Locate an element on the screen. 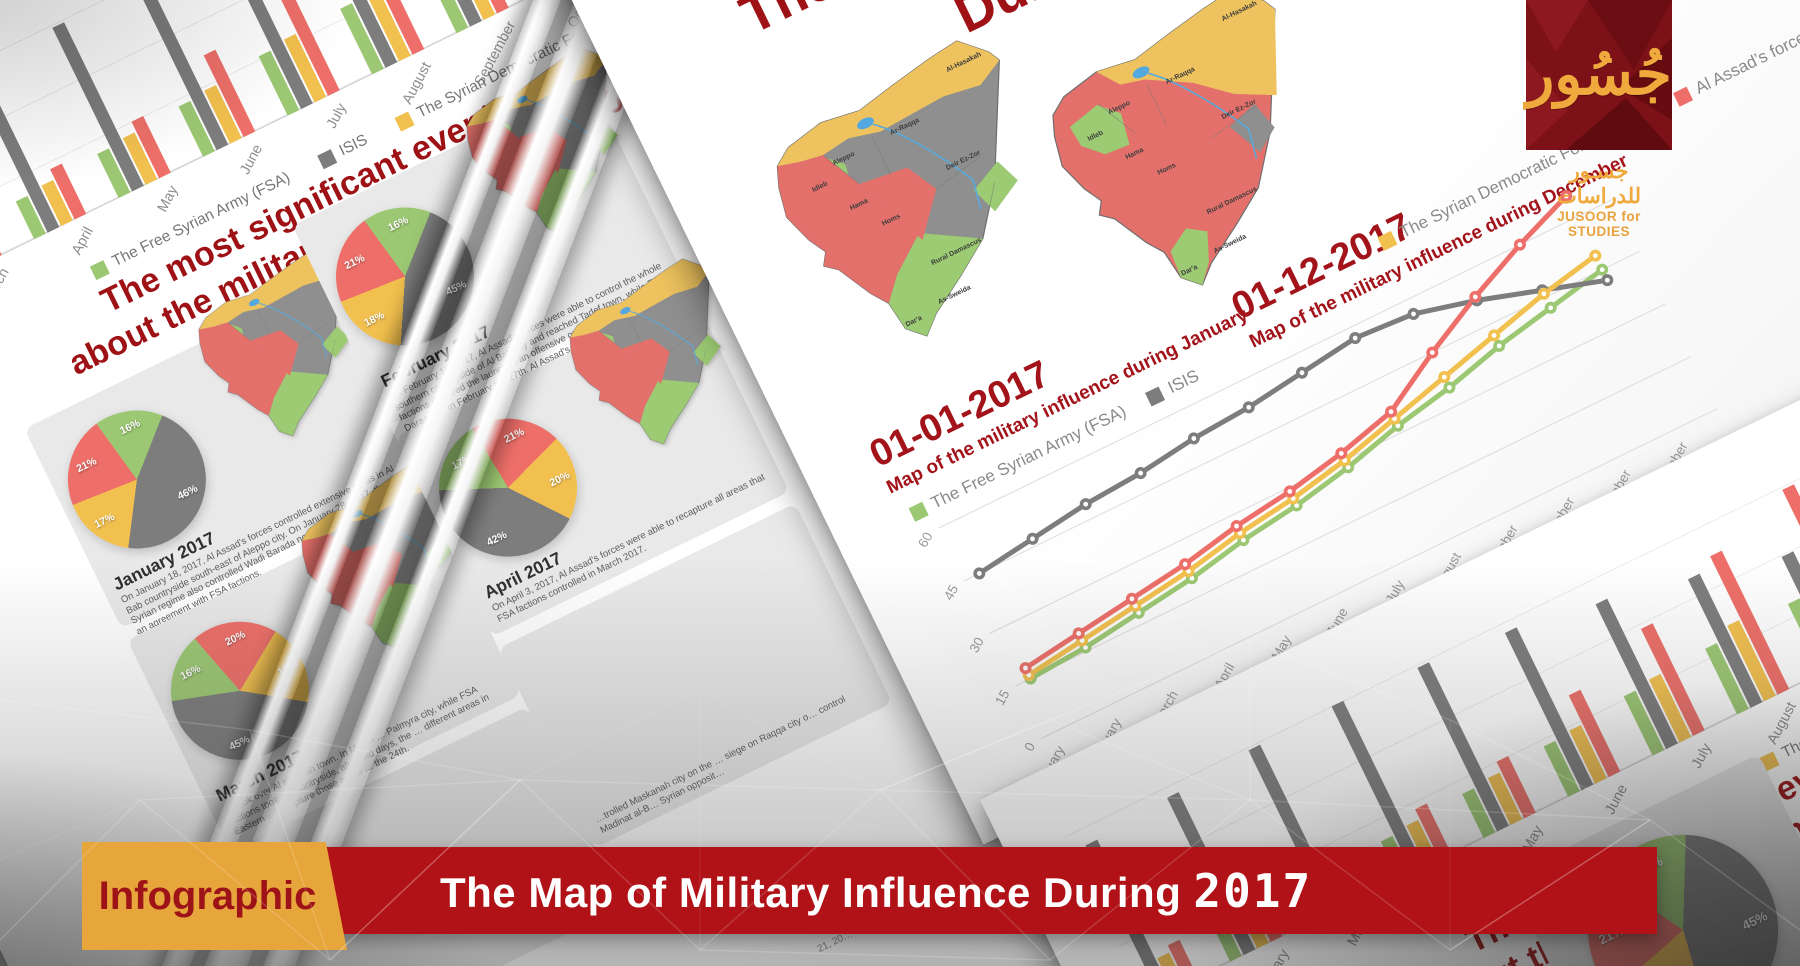  legend-item: Al Assad’s forces is located at coordinates (1735, 66).